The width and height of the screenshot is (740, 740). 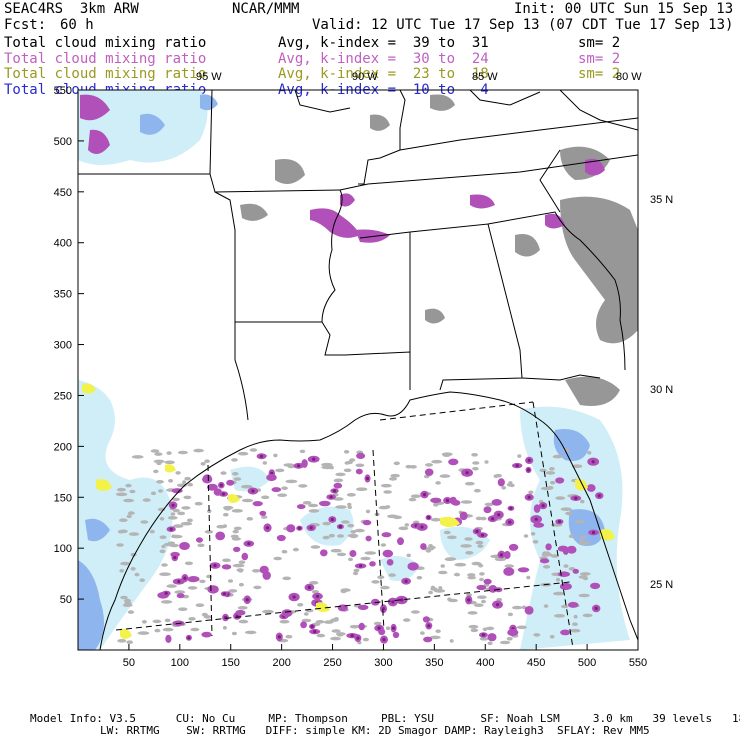 What do you see at coordinates (231, 663) in the screenshot?
I see `x-tick-label: 150` at bounding box center [231, 663].